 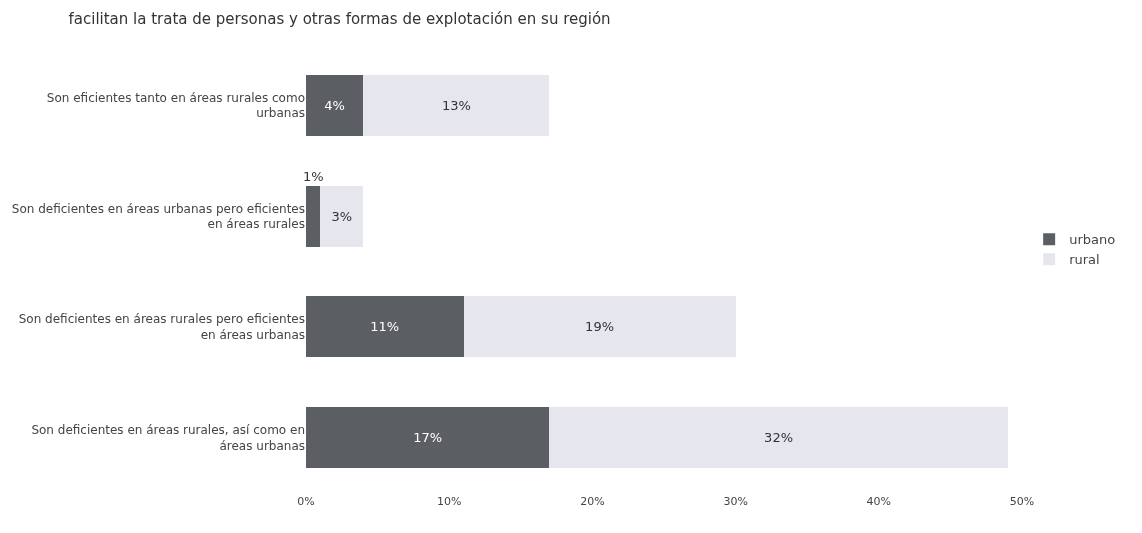 I want to click on data-label: 4%, so click(x=334, y=105).